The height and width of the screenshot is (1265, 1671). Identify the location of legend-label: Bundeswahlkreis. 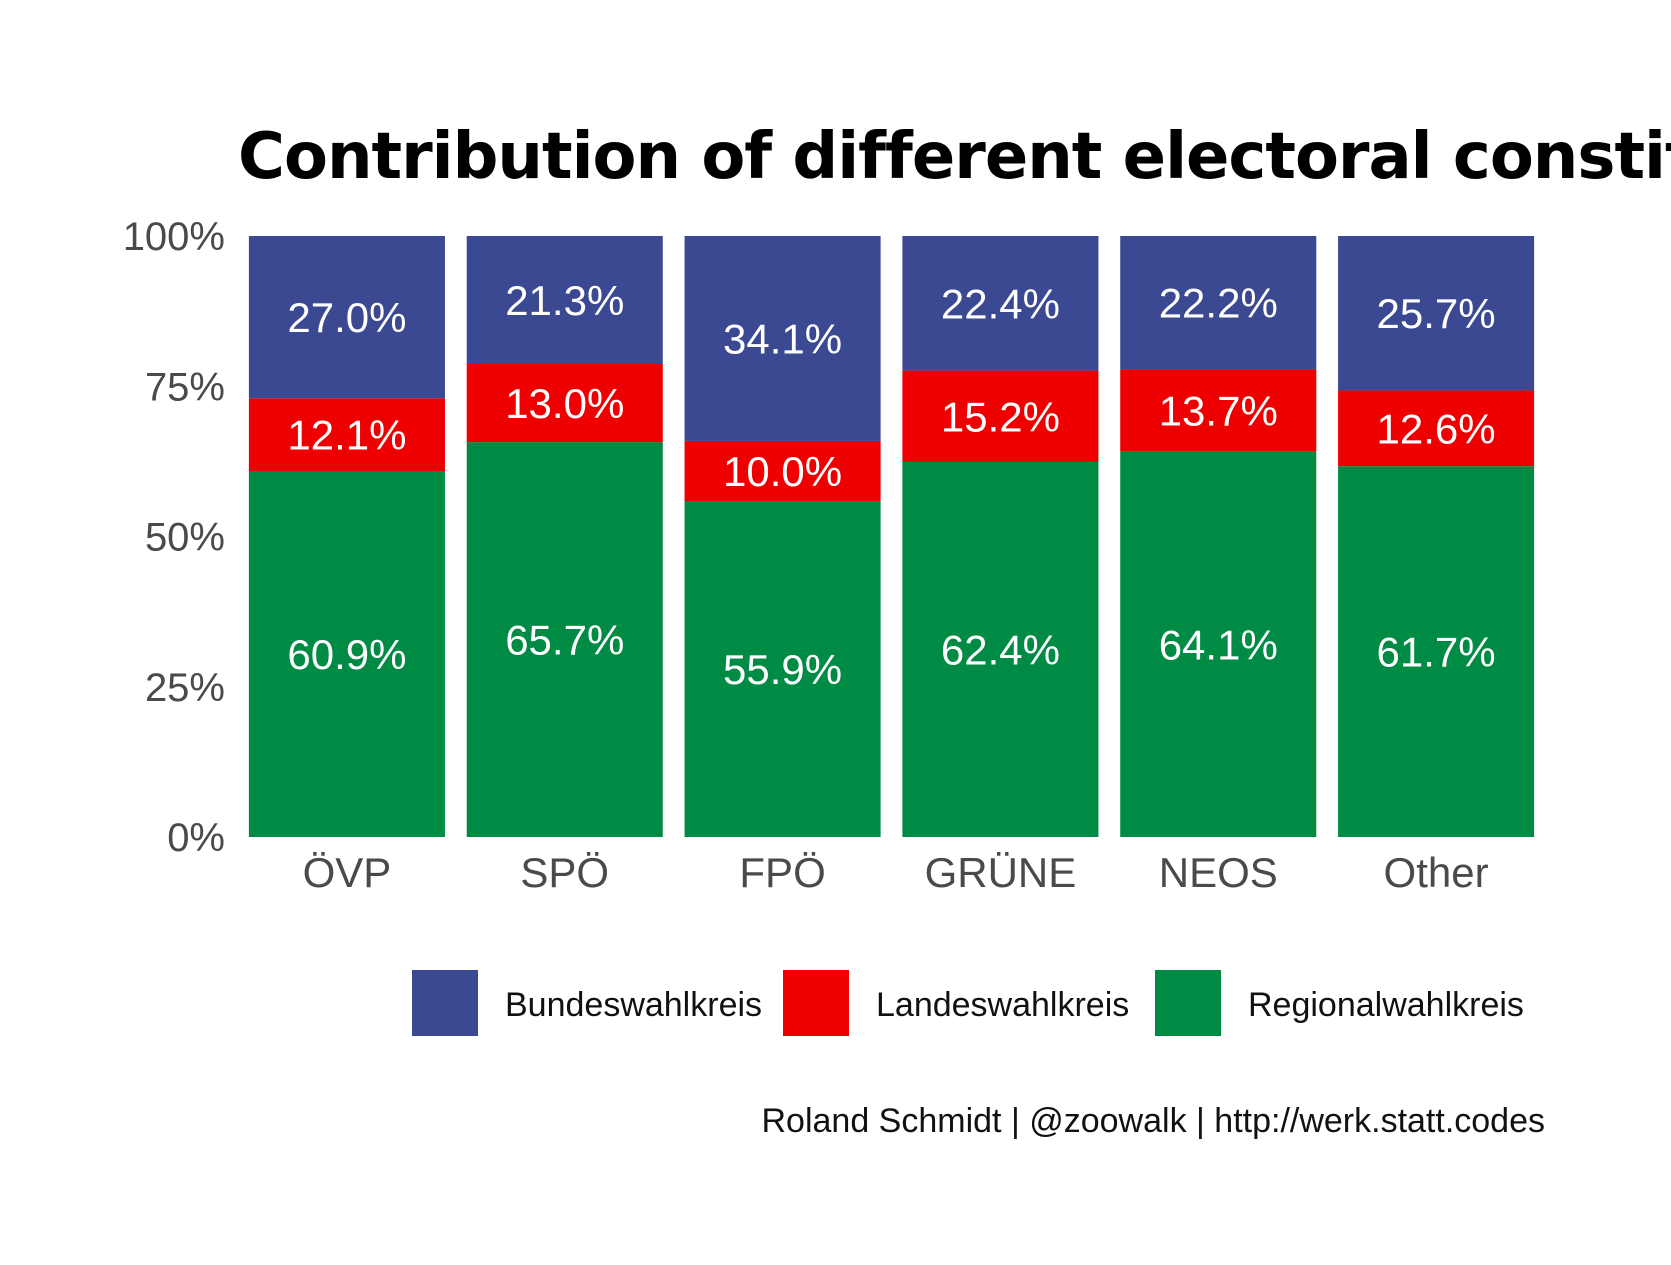
(633, 1005).